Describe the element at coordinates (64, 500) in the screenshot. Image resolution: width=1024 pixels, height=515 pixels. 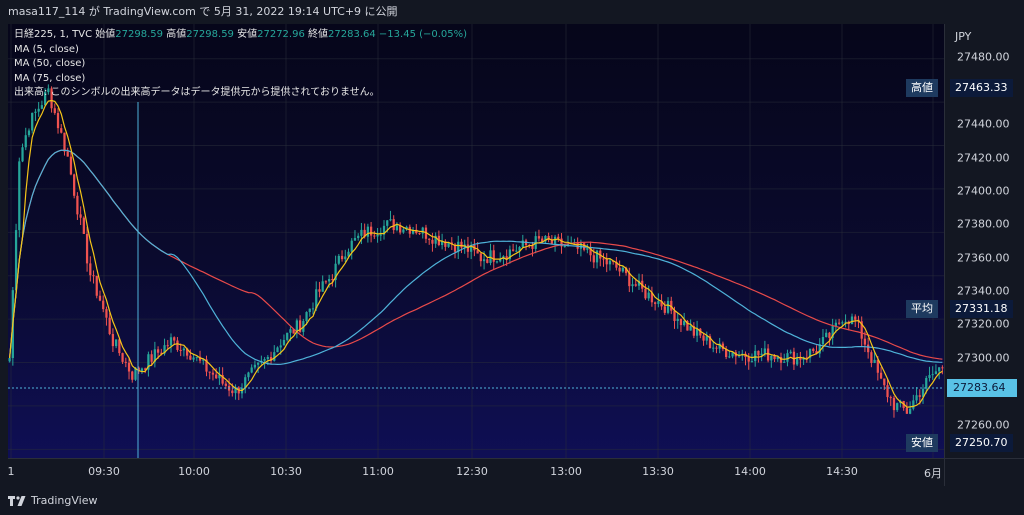
I see `tradingview-brand: TradingView` at that location.